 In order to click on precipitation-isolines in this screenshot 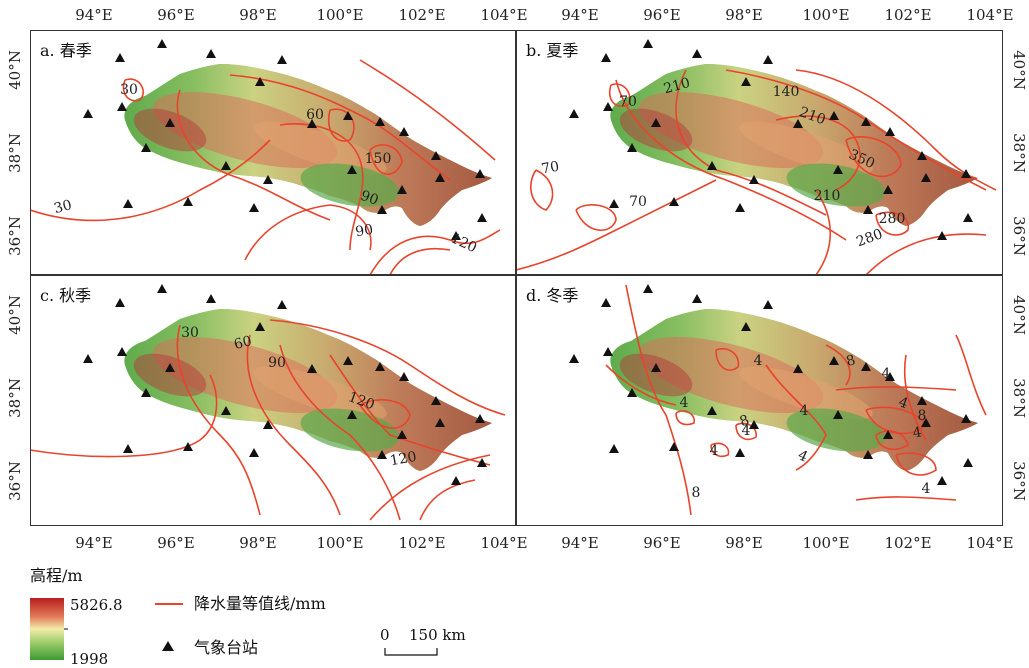, I will do `click(265, 167)`.